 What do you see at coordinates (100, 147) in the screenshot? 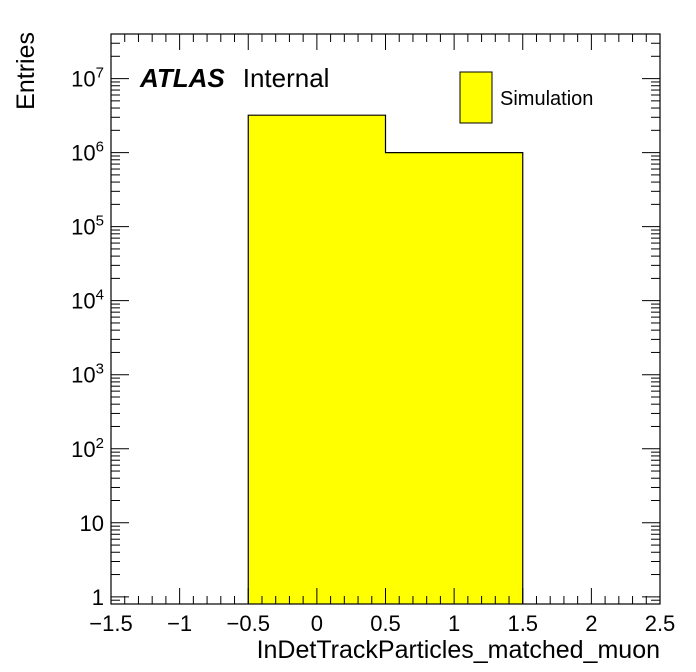
I see `y-tick-label-exponent: 6` at bounding box center [100, 147].